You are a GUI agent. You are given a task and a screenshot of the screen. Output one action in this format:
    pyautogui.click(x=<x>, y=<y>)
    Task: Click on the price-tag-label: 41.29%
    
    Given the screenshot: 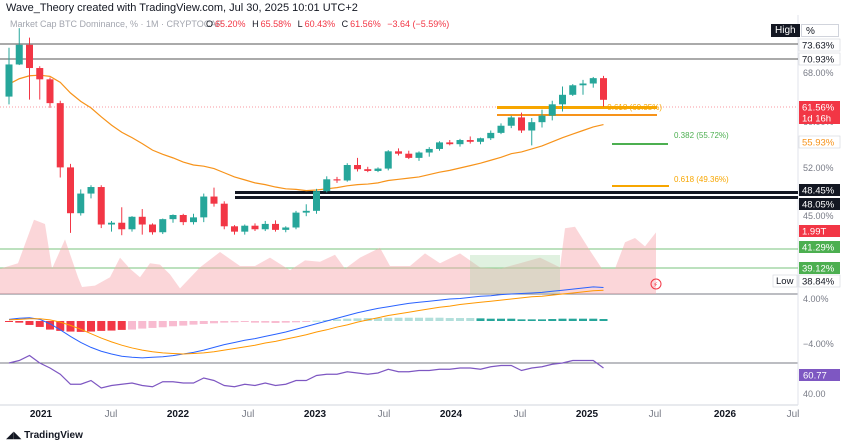 What is the action you would take?
    pyautogui.click(x=818, y=248)
    